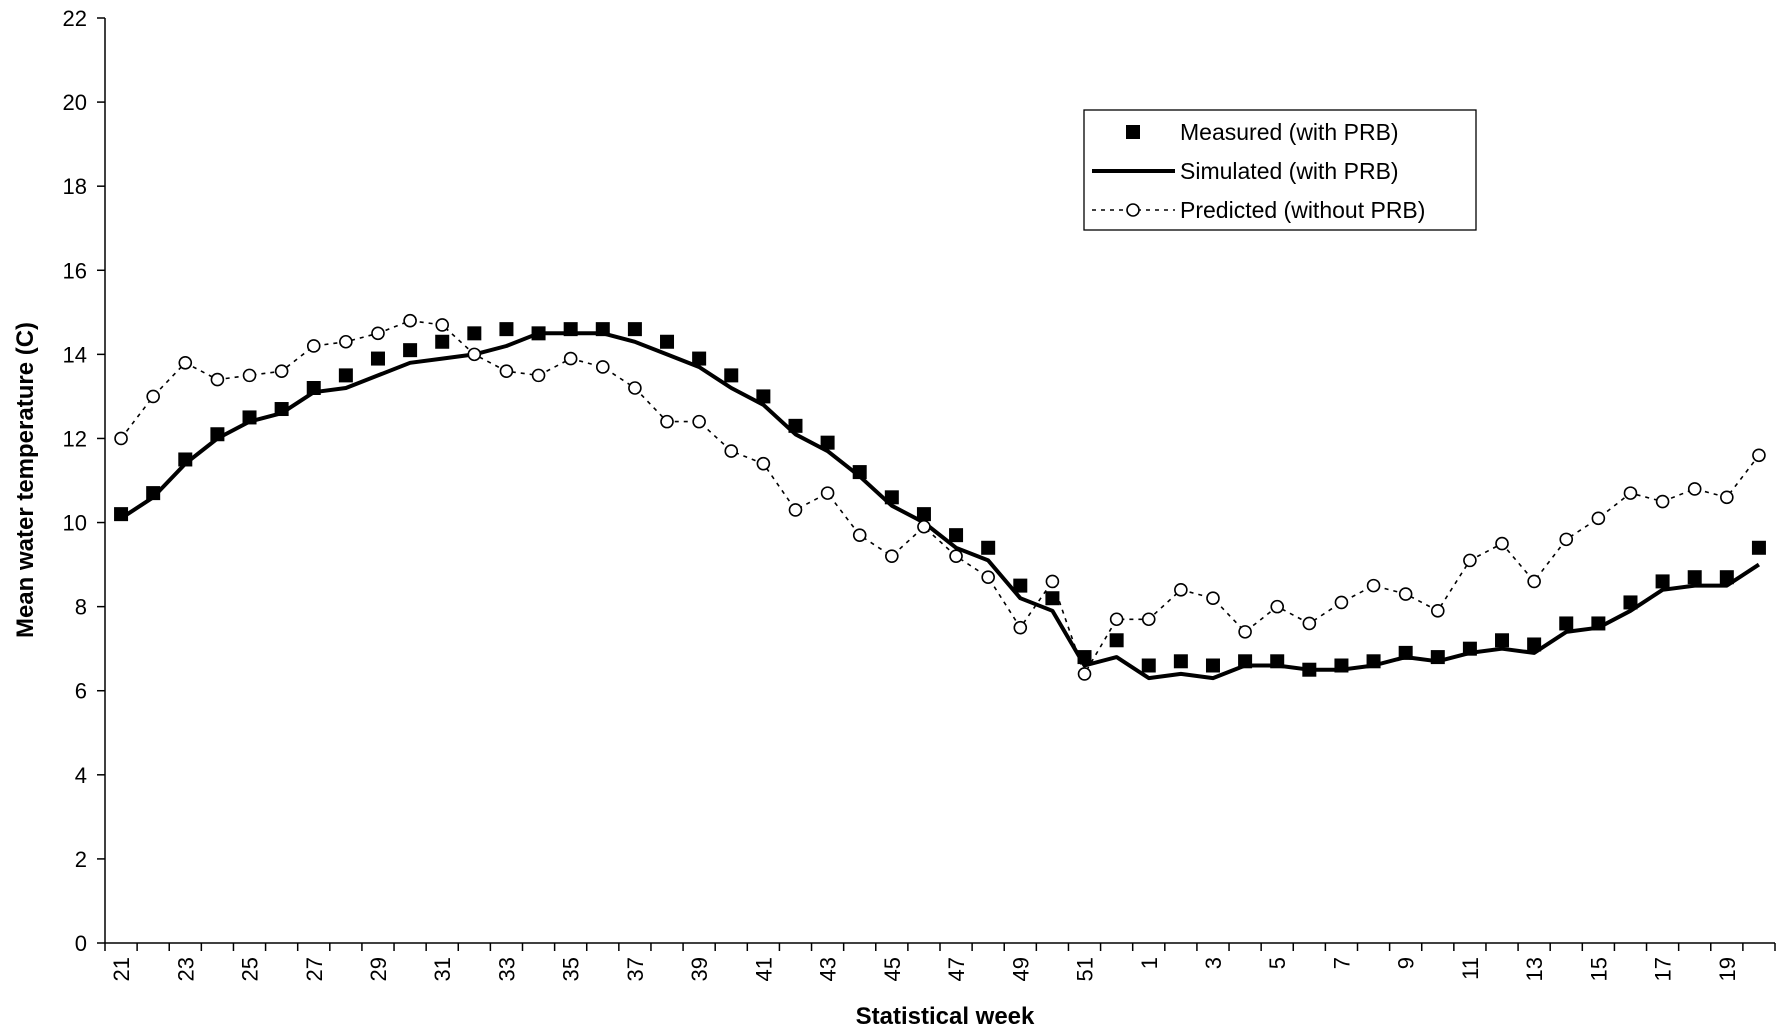 Image resolution: width=1788 pixels, height=1034 pixels. Describe the element at coordinates (185, 969) in the screenshot. I see `x-tick-label: 23` at that location.